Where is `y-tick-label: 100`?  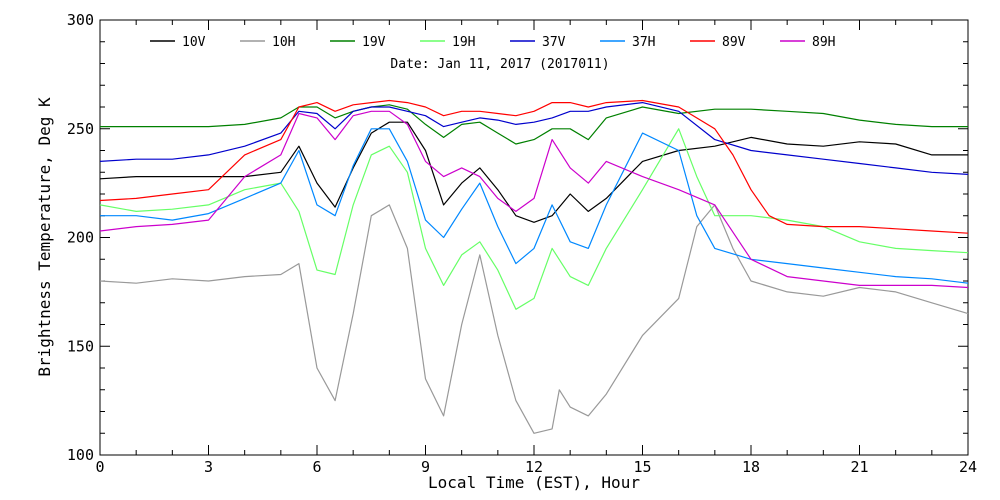
y-tick-label: 100 is located at coordinates (80, 455).